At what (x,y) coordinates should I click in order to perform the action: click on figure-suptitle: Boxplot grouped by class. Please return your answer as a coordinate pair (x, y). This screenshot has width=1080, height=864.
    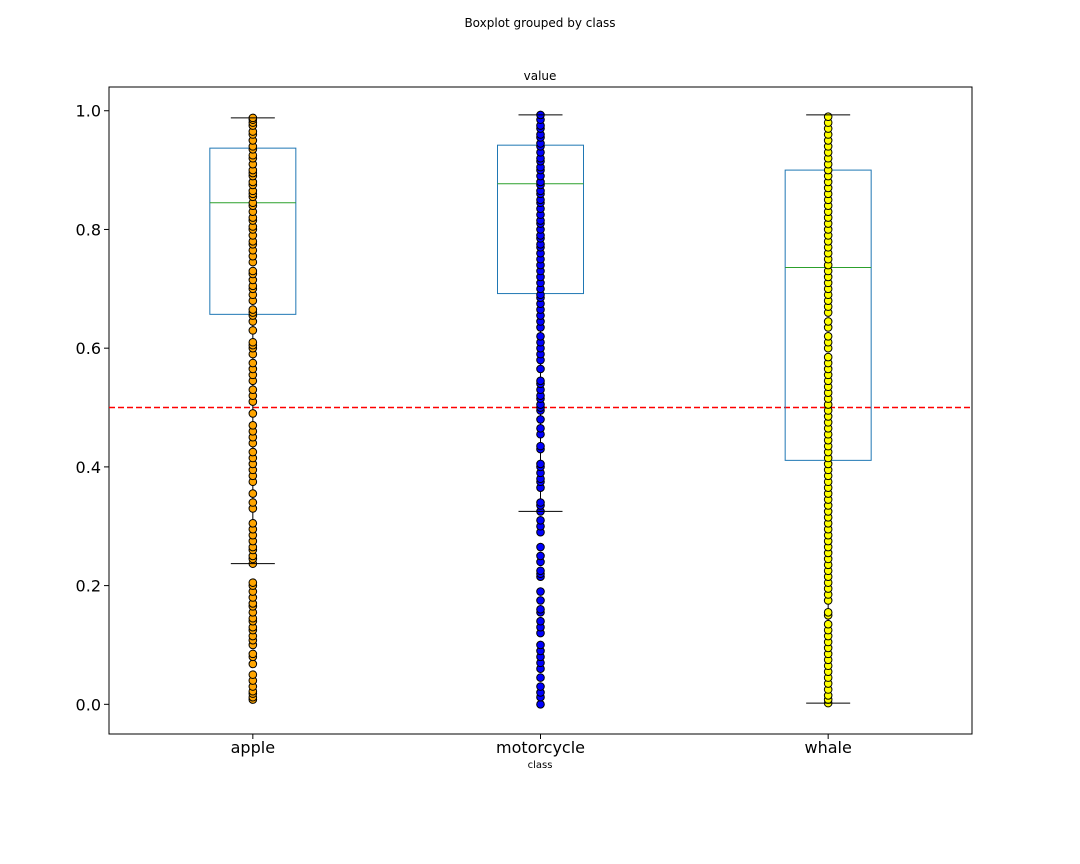
    Looking at the image, I should click on (539, 23).